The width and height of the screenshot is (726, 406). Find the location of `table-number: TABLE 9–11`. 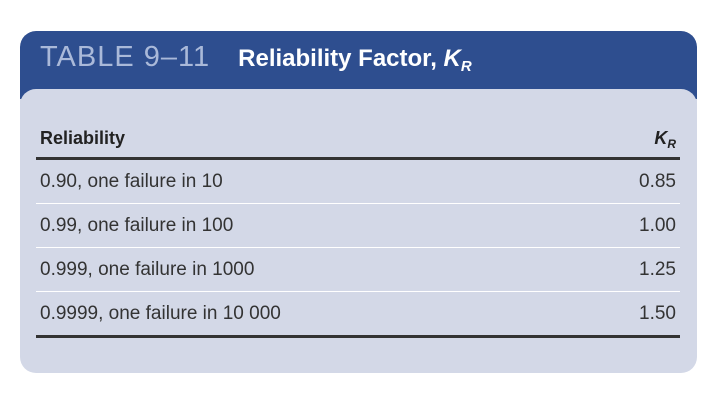

table-number: TABLE 9–11 is located at coordinates (125, 57).